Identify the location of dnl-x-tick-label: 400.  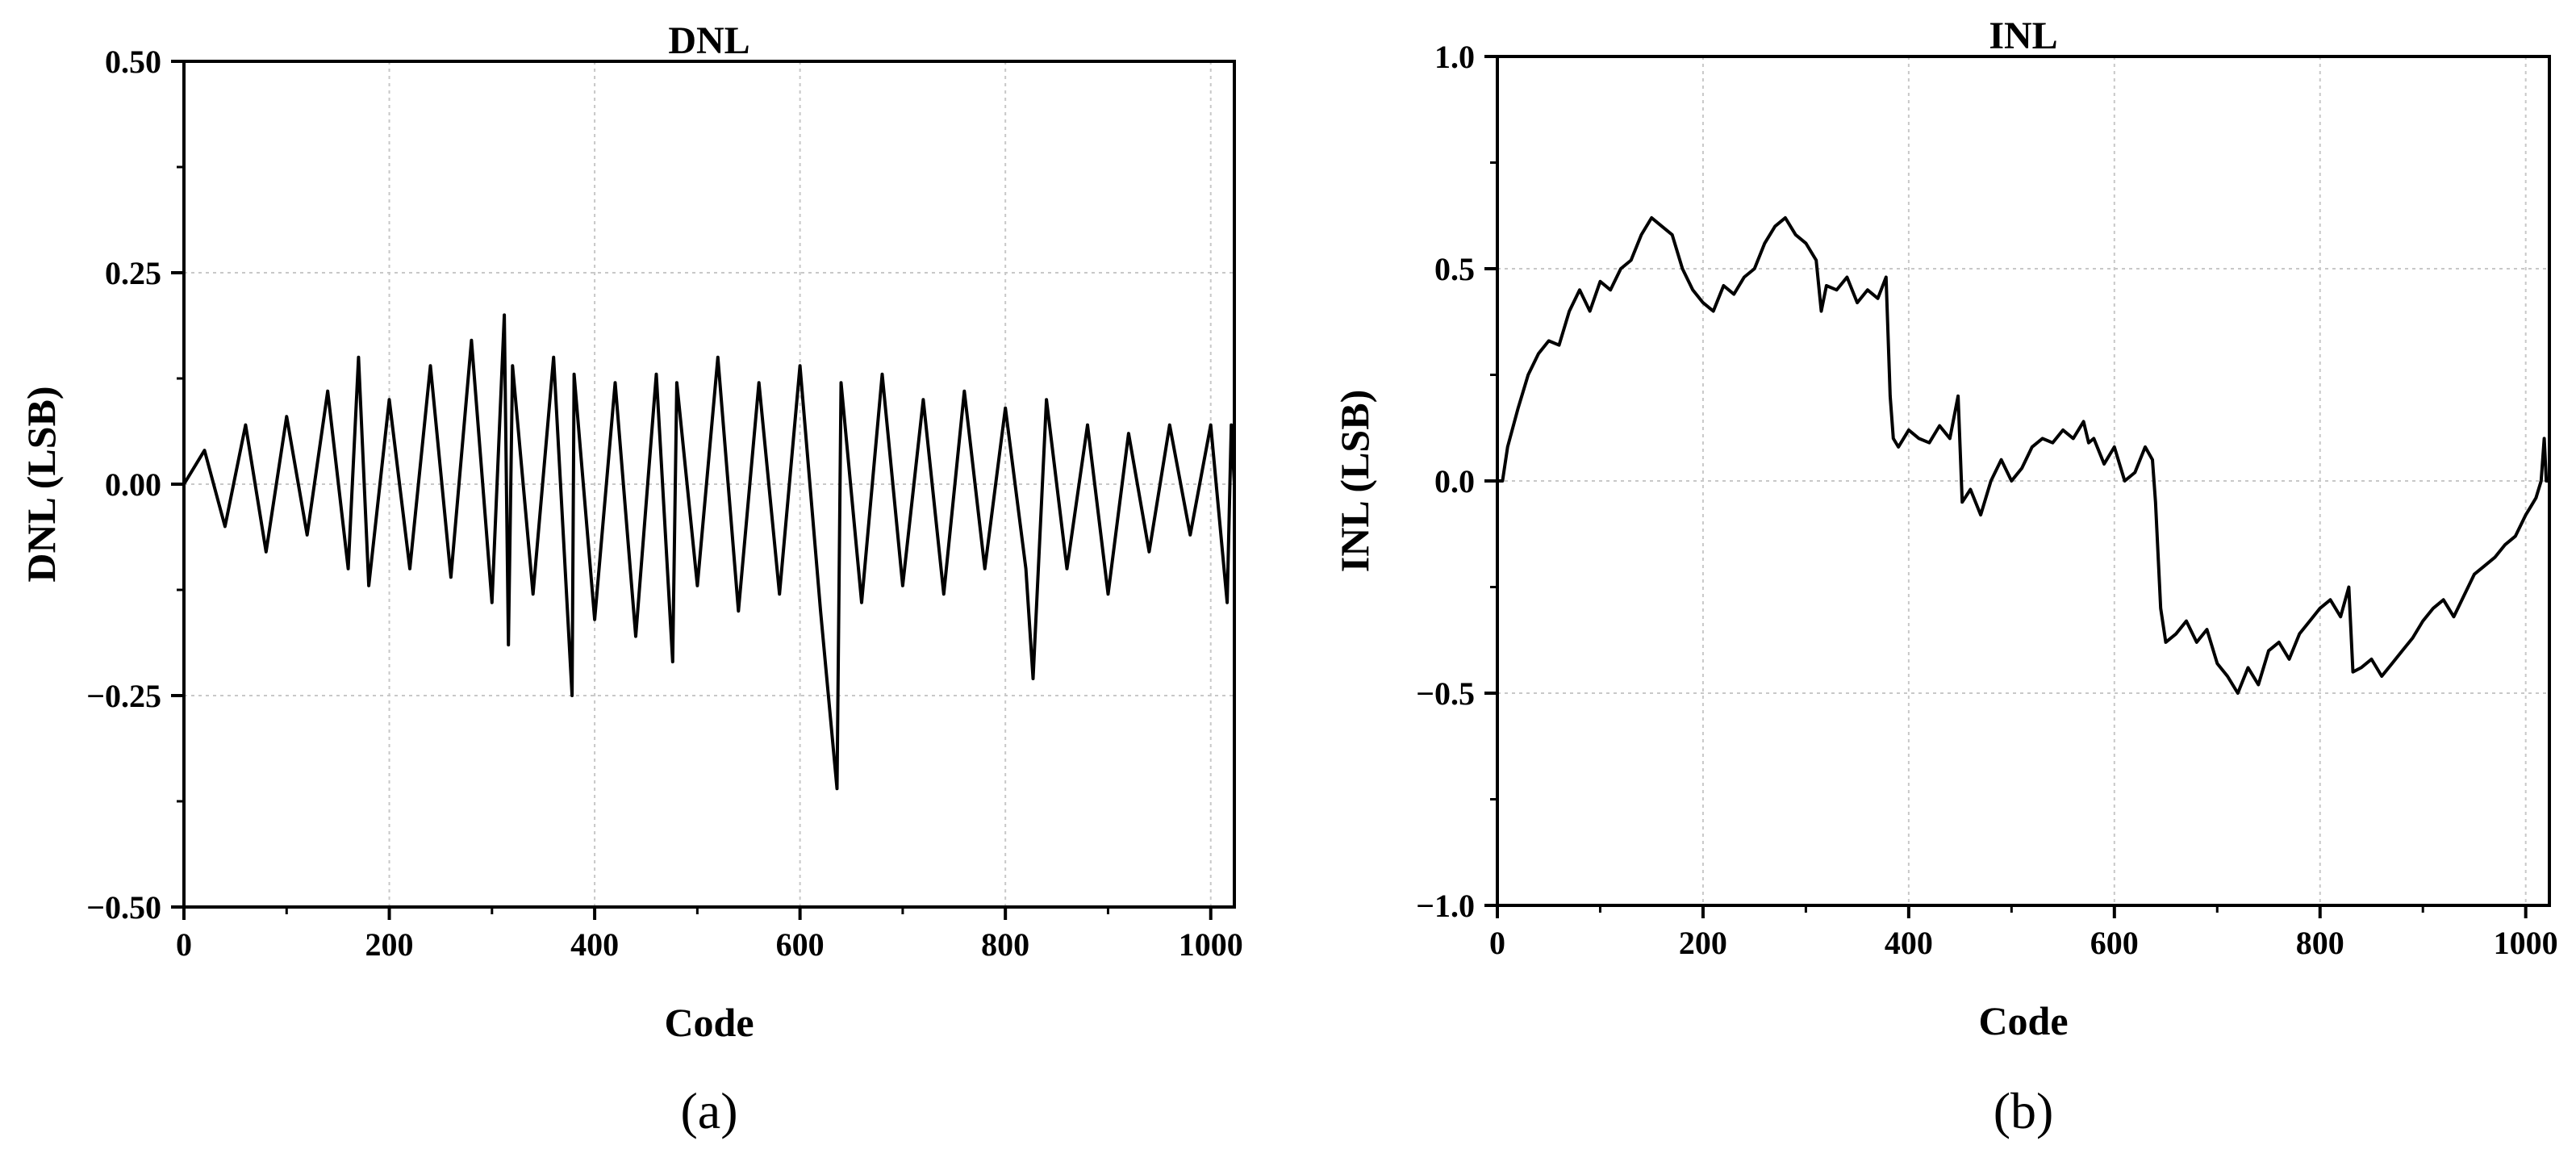
(595, 944).